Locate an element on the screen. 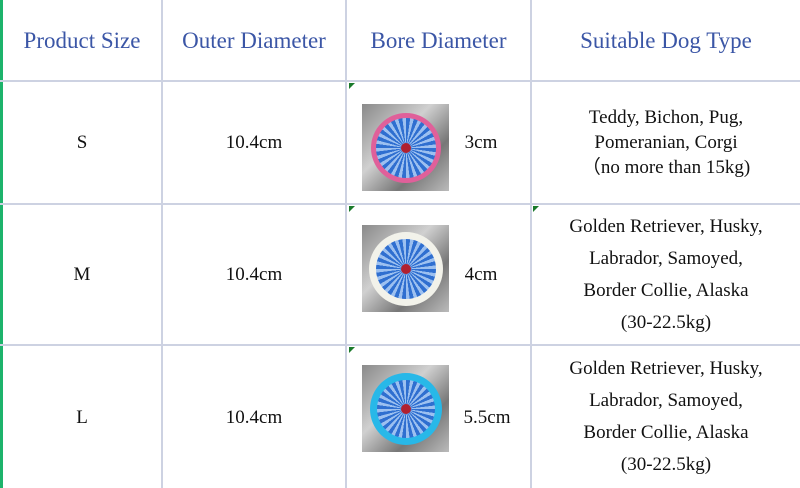 This screenshot has width=800, height=488. bore-diameter-cell: 5.5cm is located at coordinates (487, 417).